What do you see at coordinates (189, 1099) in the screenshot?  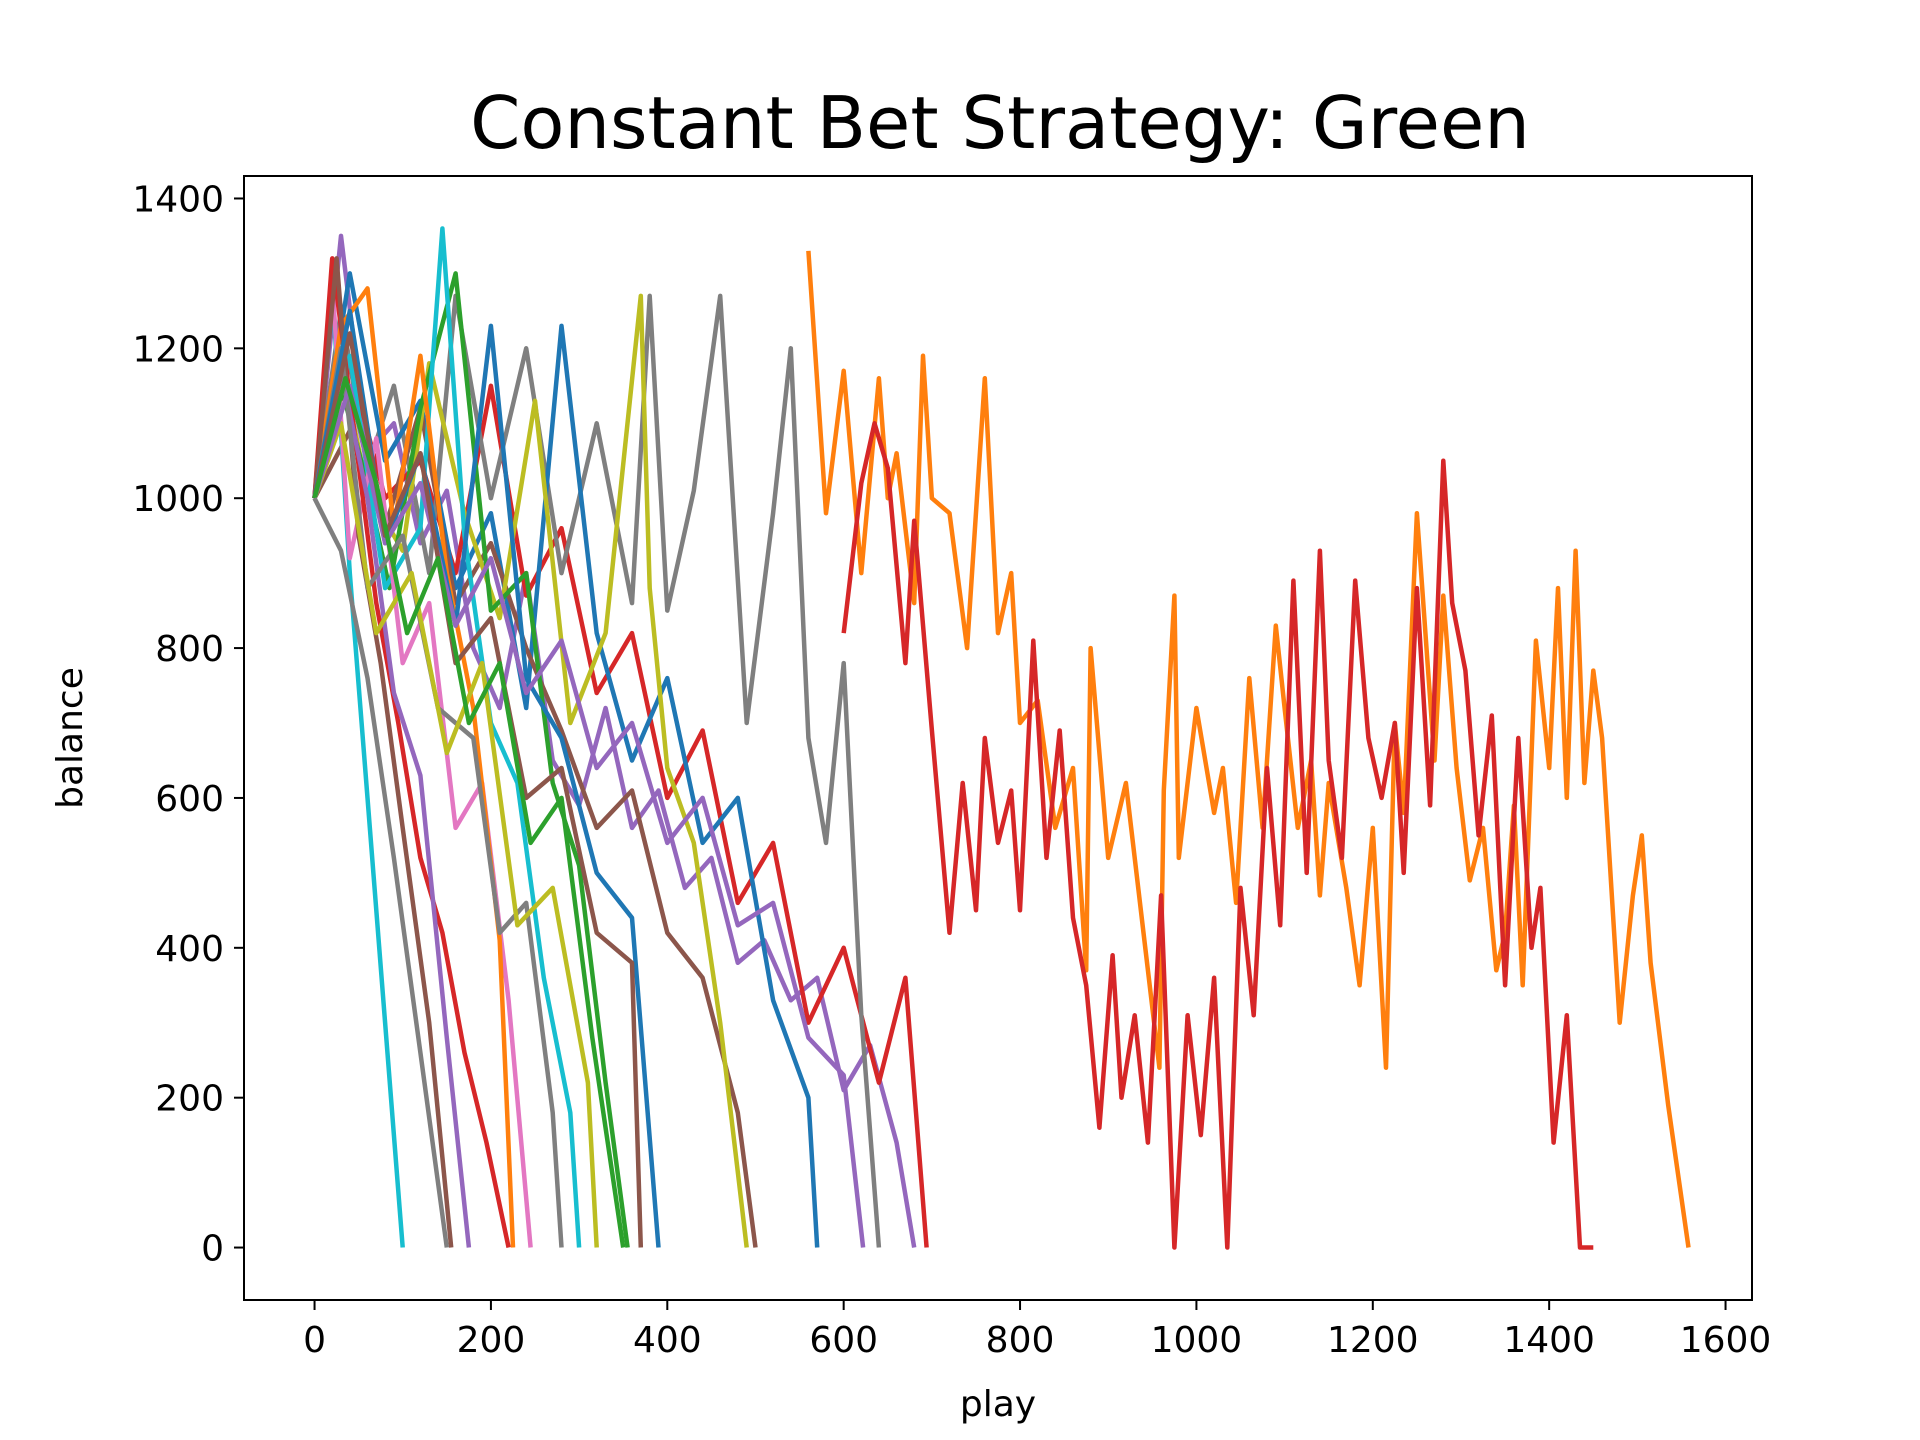 I see `y-tick-label: 200` at bounding box center [189, 1099].